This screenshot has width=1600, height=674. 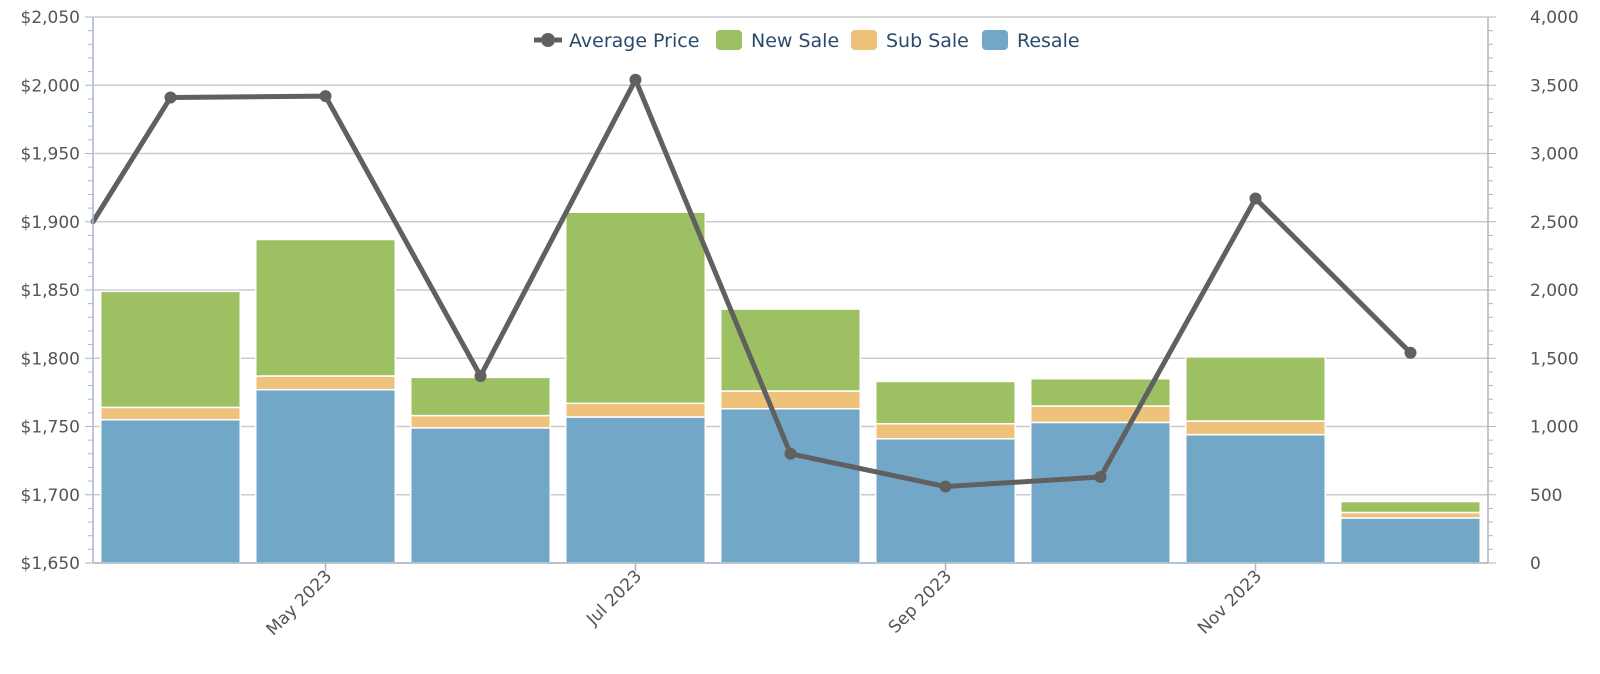 What do you see at coordinates (614, 598) in the screenshot?
I see `x-tick-label: Jul 2023` at bounding box center [614, 598].